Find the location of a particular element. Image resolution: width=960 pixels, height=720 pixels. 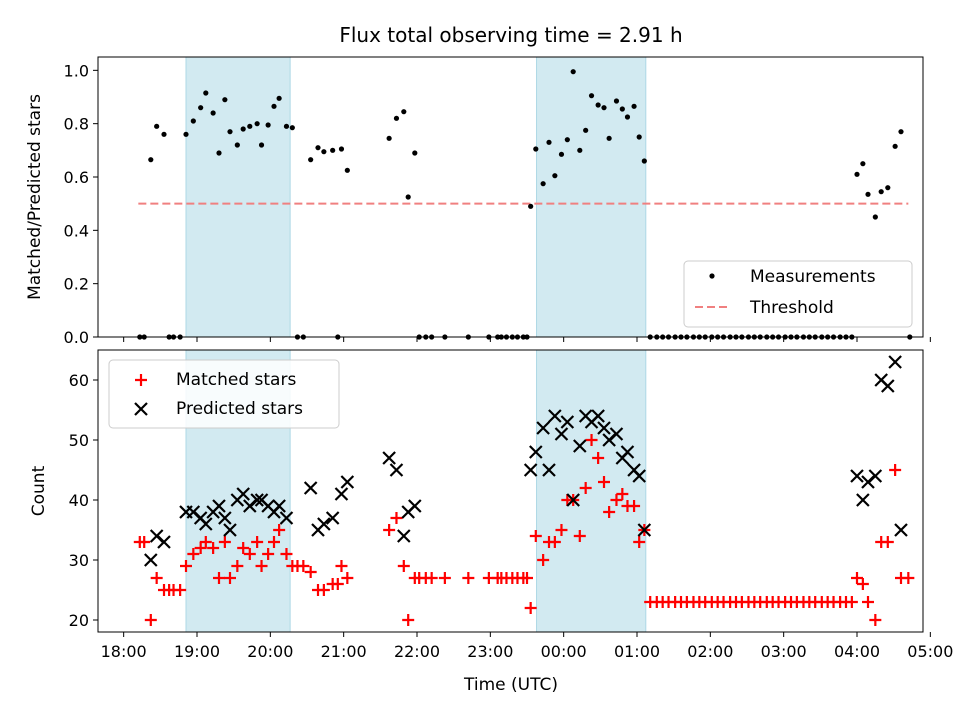

x-tick-label: 00:00 is located at coordinates (564, 651).